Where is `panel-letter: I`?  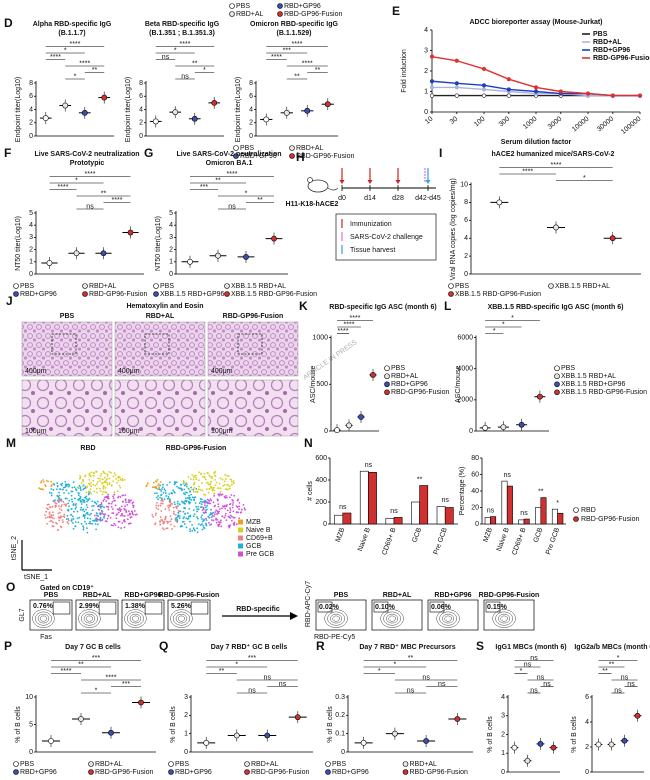 panel-letter: I is located at coordinates (440, 153).